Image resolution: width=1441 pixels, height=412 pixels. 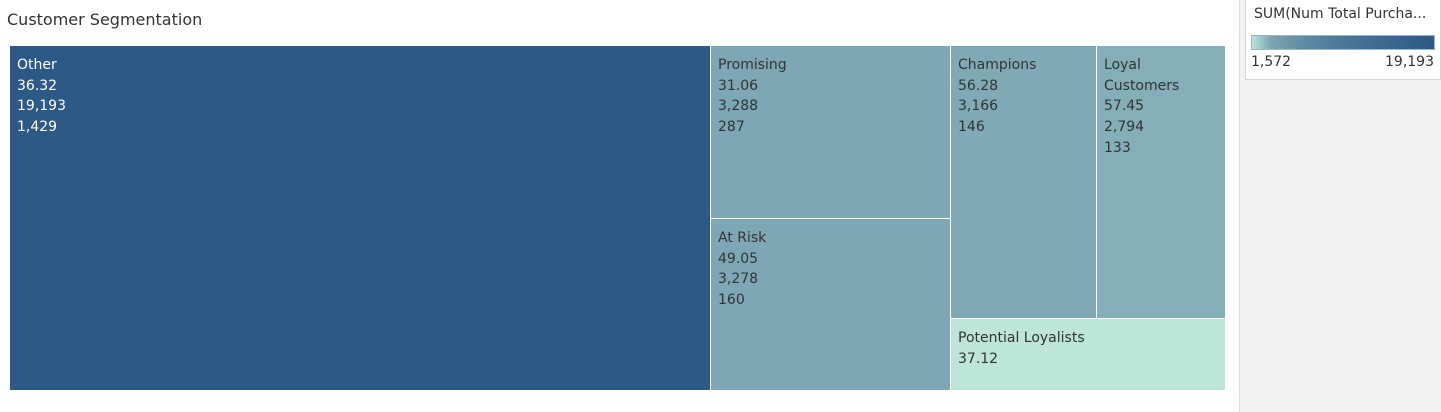 What do you see at coordinates (830, 132) in the screenshot?
I see `treemap-tile-promising: Promising 31.06 3,288 287` at bounding box center [830, 132].